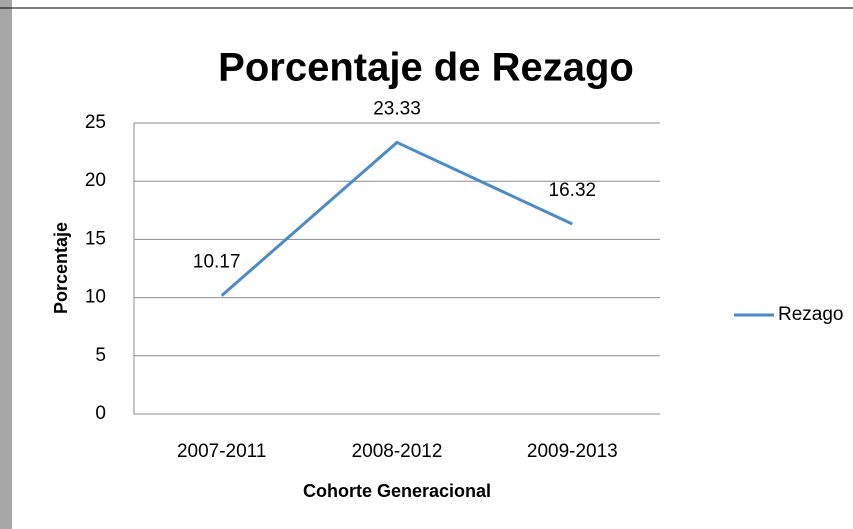  What do you see at coordinates (100, 413) in the screenshot?
I see `y-tick-label: 0` at bounding box center [100, 413].